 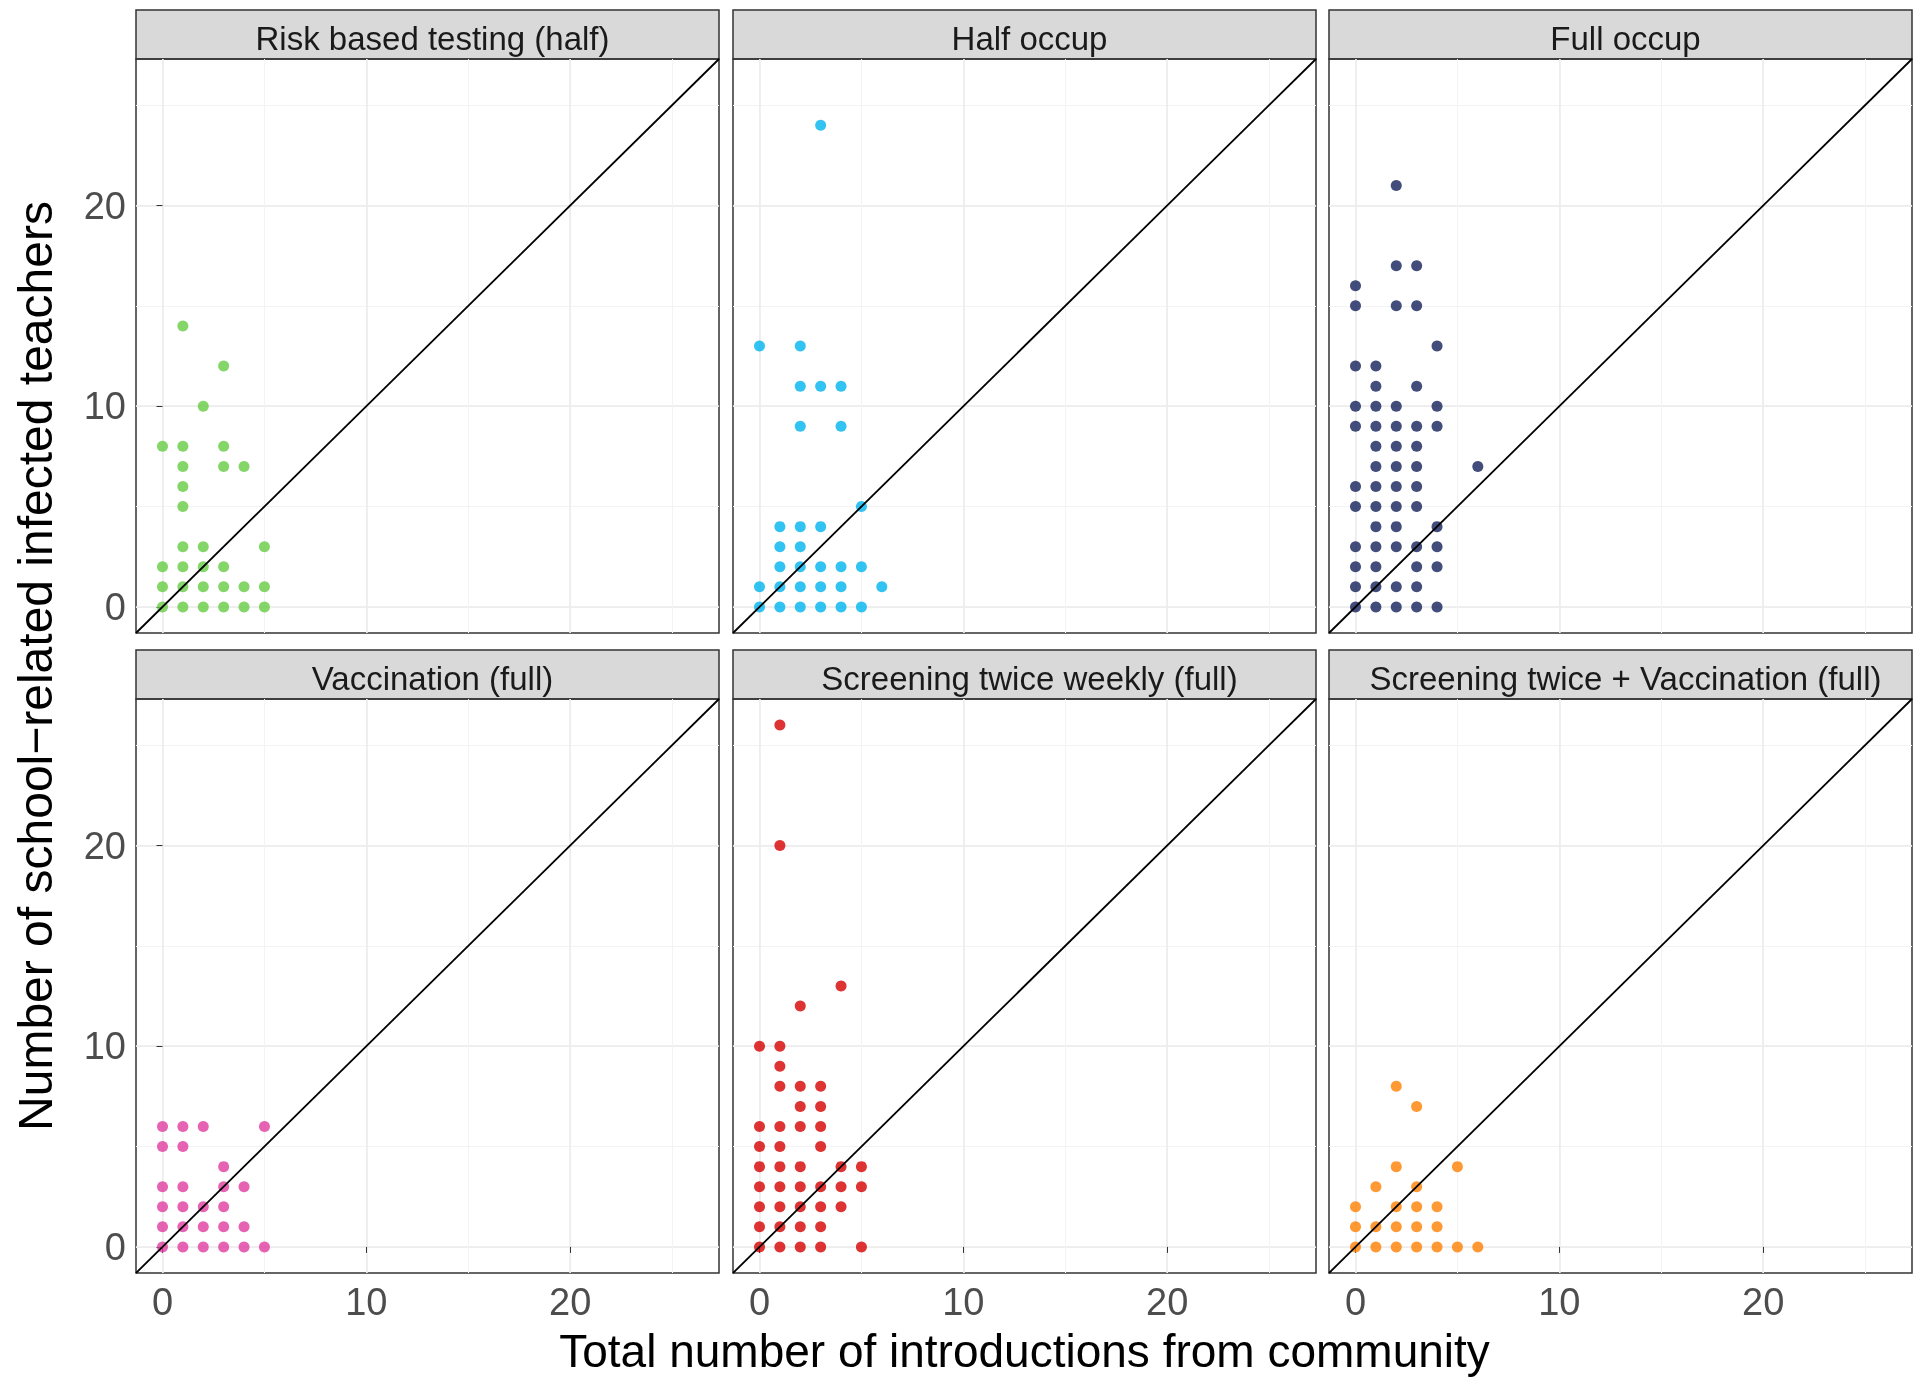 What do you see at coordinates (432, 678) in the screenshot?
I see `chart-title: Vaccination (full)` at bounding box center [432, 678].